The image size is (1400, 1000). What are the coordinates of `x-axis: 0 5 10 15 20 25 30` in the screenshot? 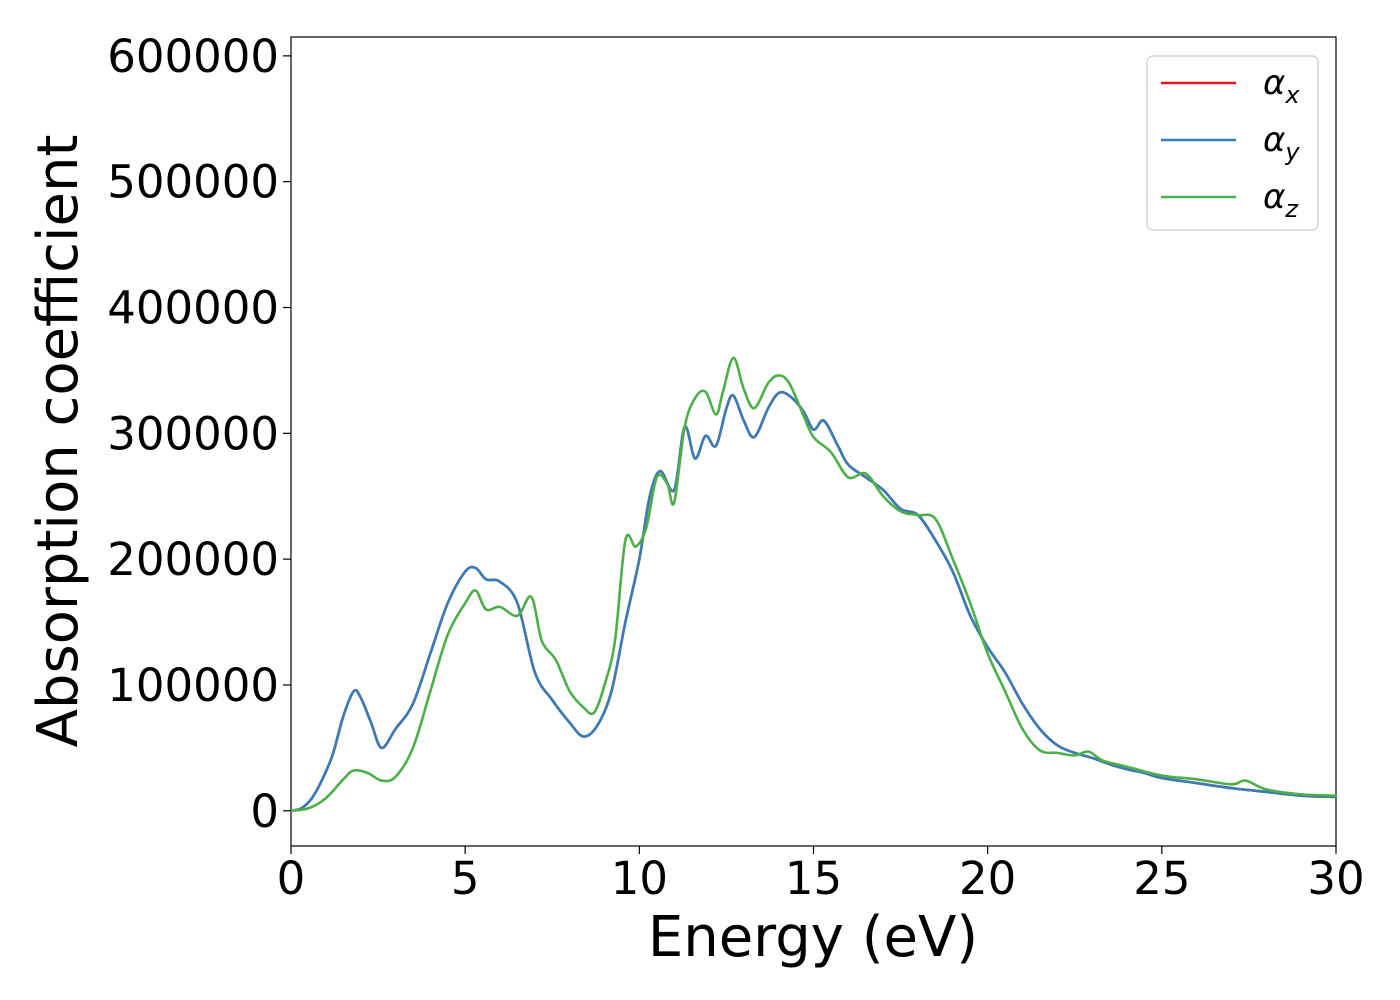 It's located at (821, 875).